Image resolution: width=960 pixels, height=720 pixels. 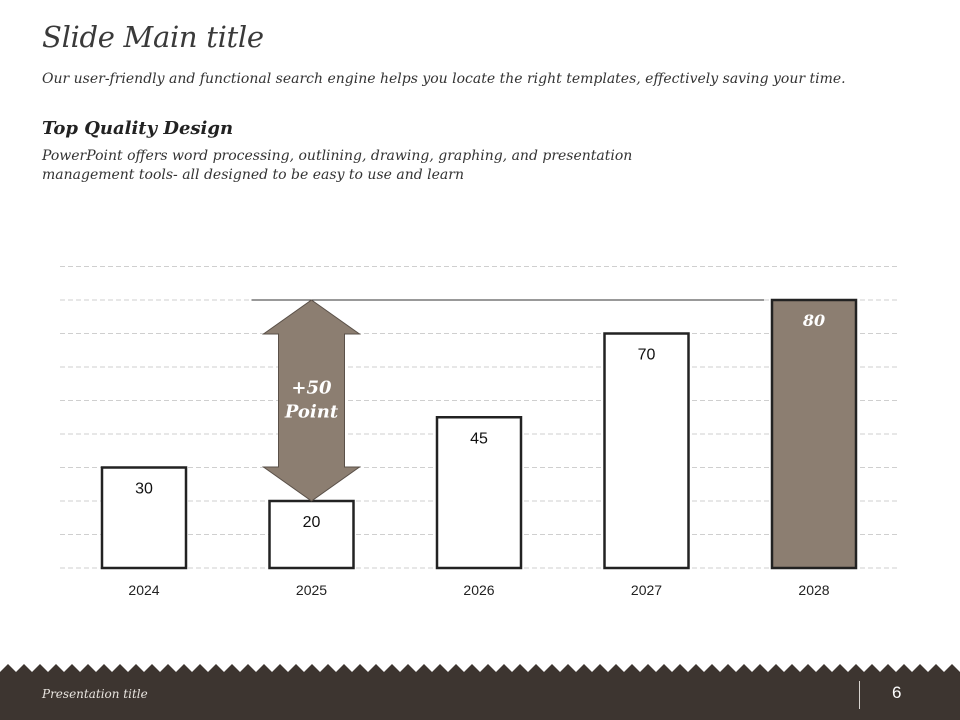 I want to click on page-number: 6, so click(x=897, y=692).